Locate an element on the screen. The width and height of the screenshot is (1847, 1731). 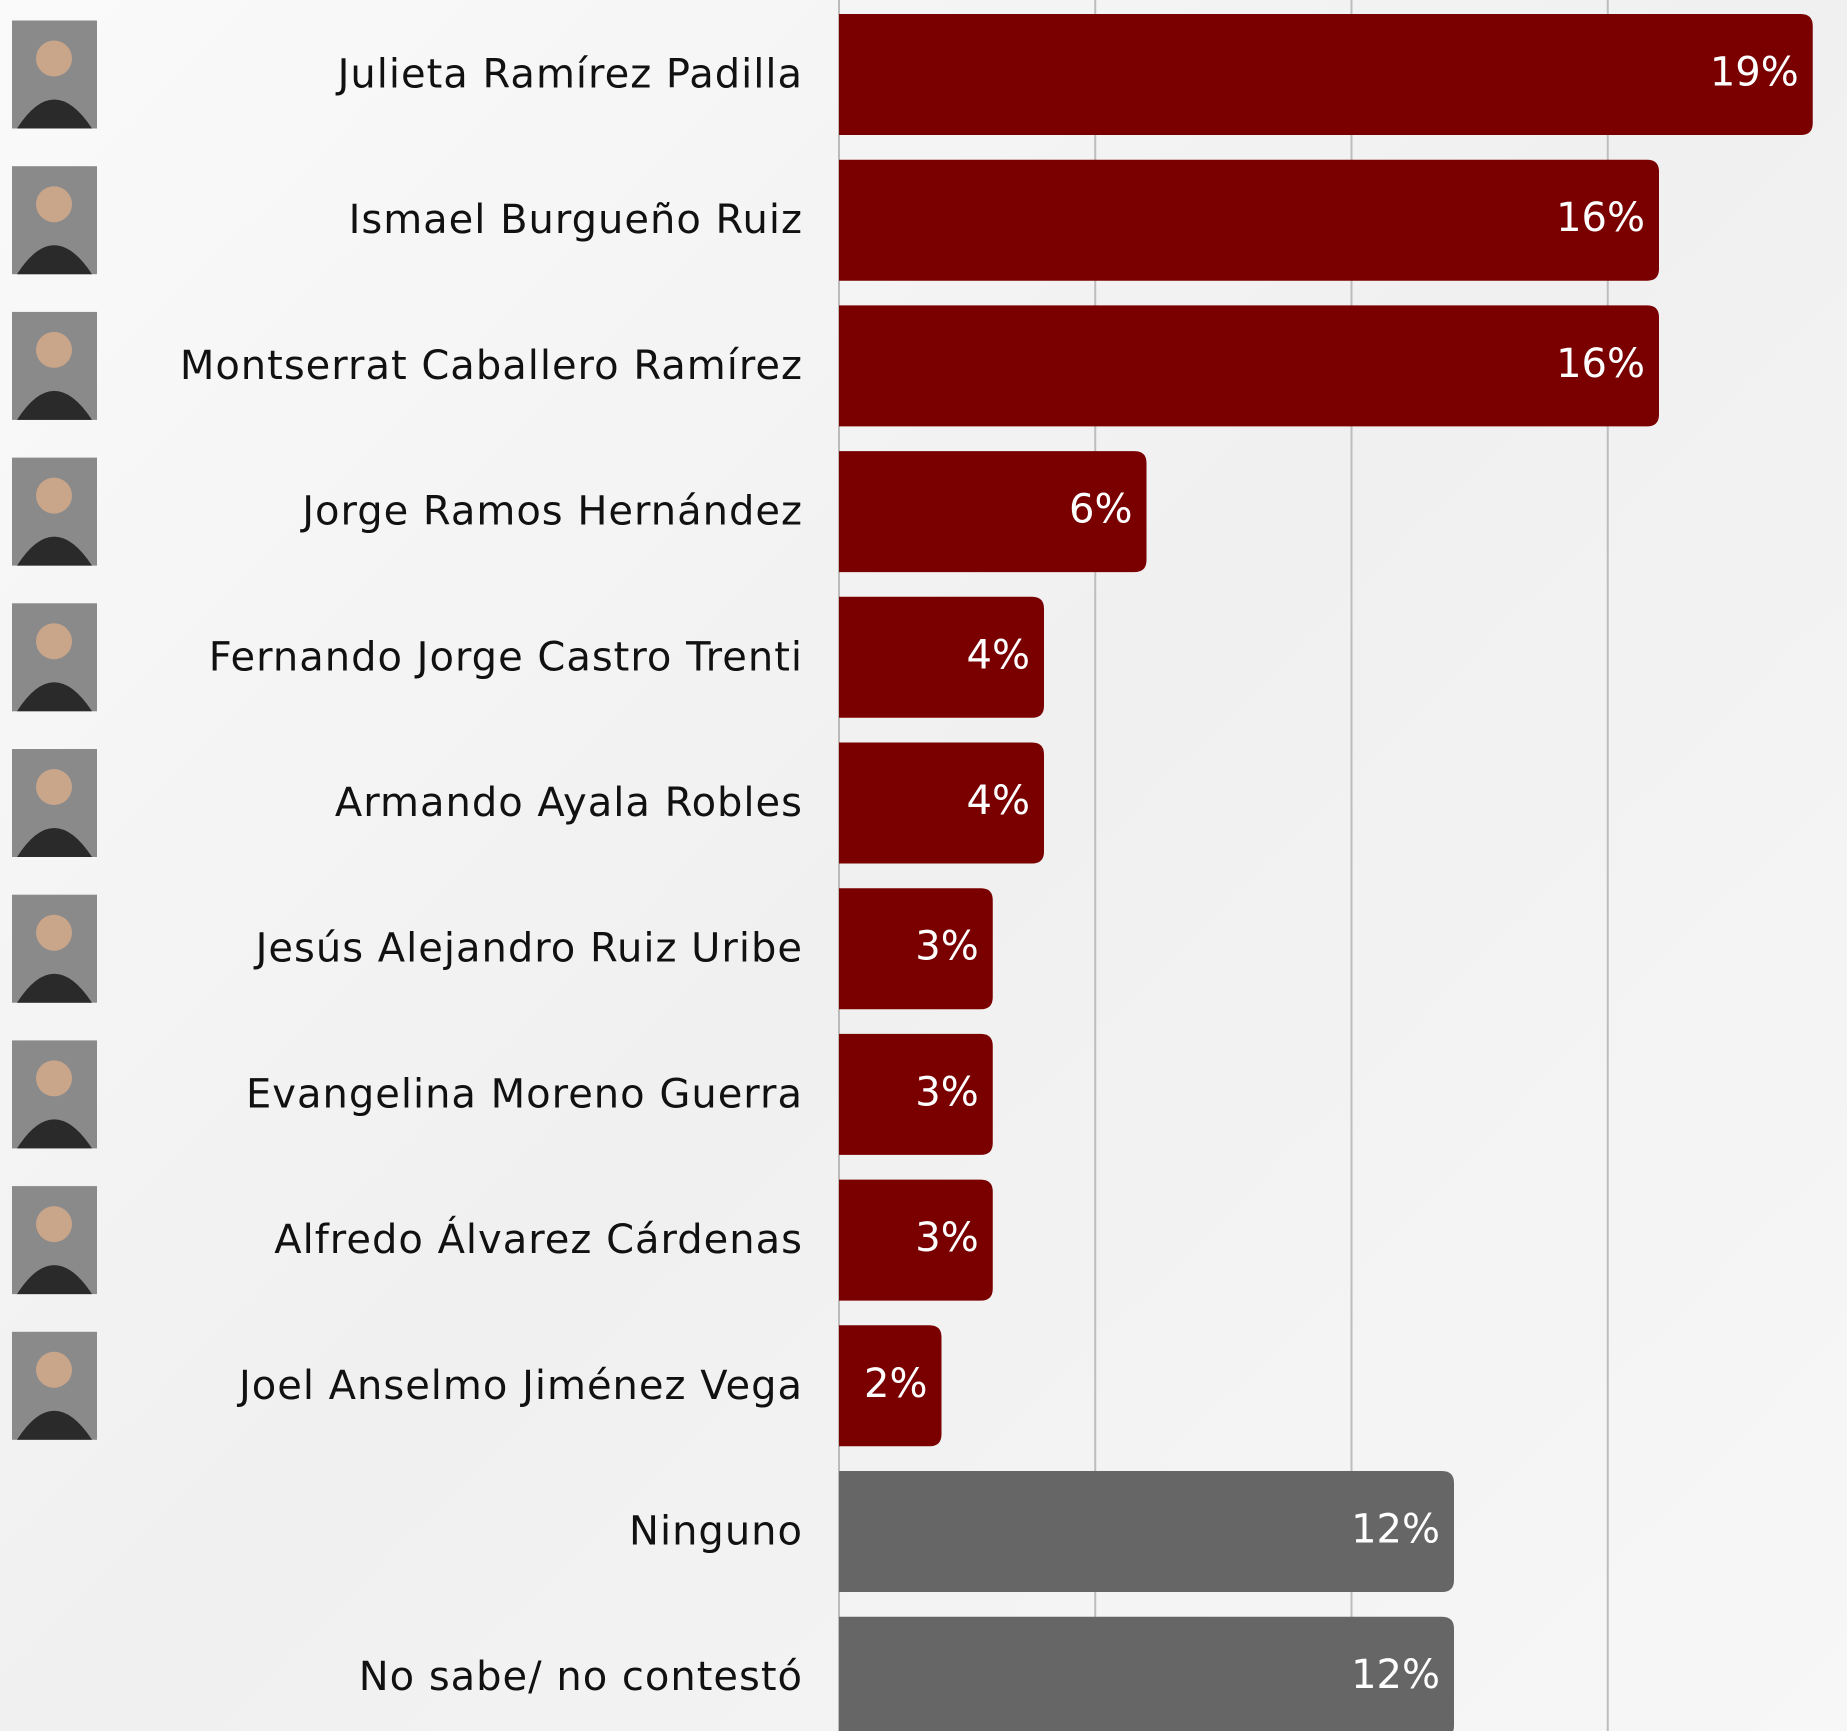
category-label: Armando Ayala Robles is located at coordinates (569, 803).